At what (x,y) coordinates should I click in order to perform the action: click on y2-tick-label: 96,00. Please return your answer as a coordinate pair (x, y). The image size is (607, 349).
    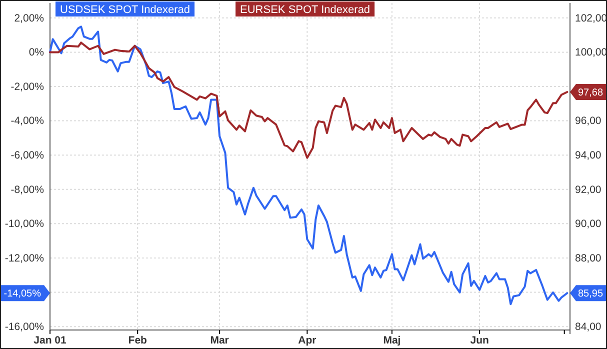
    Looking at the image, I should click on (588, 121).